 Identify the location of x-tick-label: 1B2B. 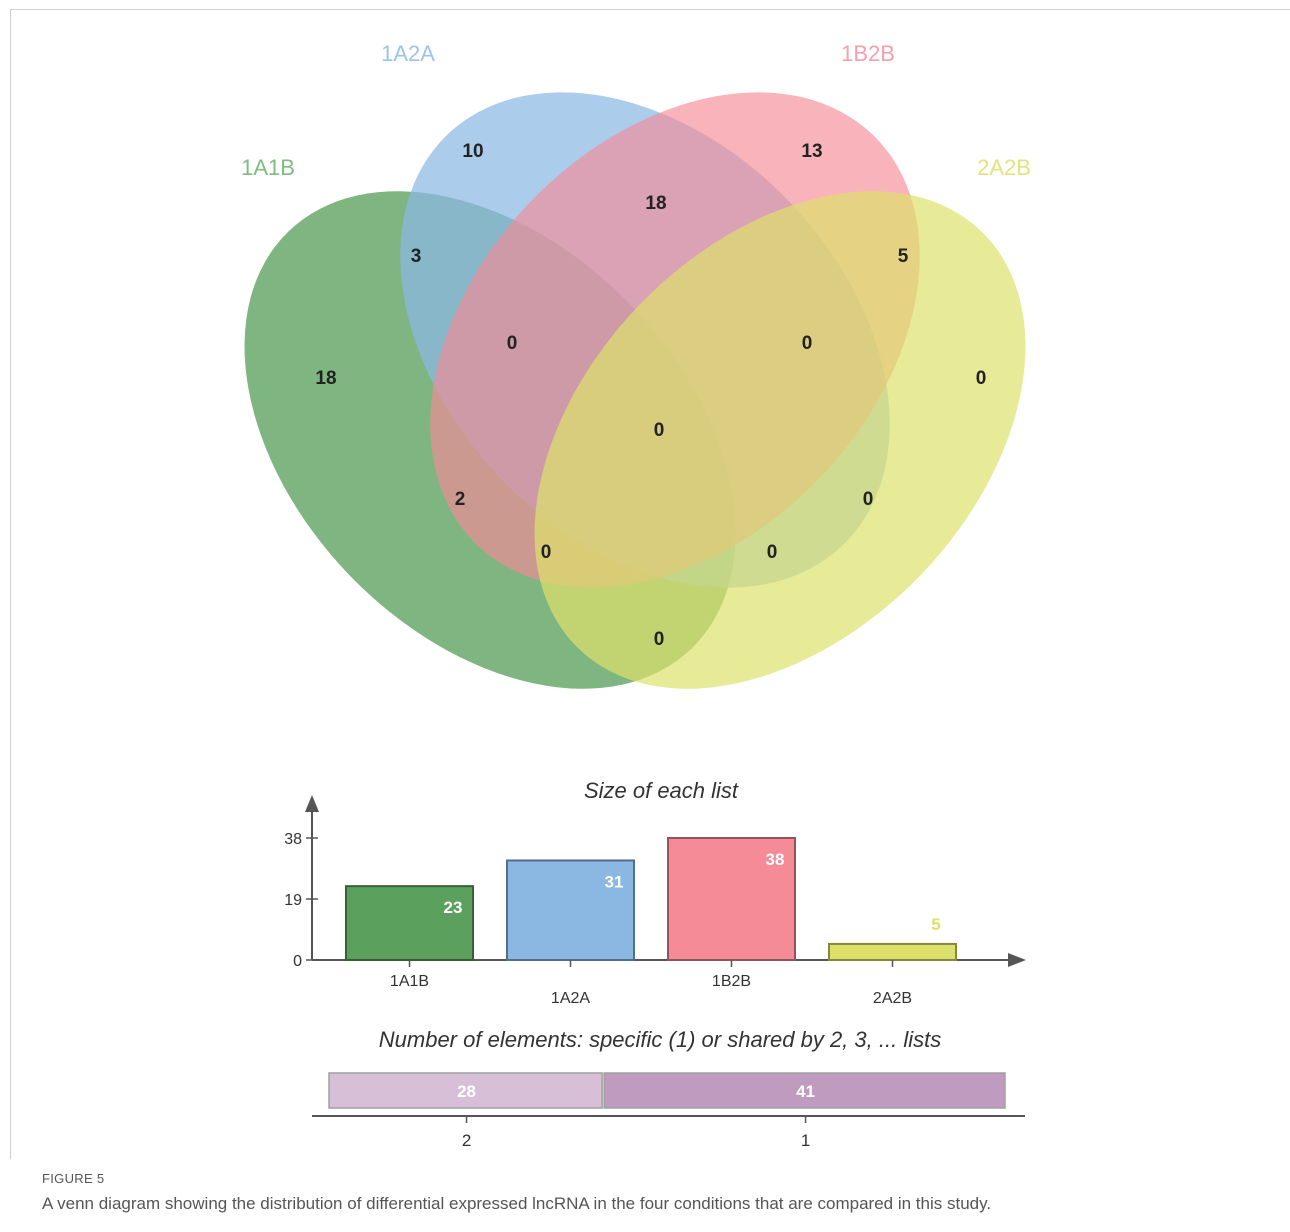
(731, 981).